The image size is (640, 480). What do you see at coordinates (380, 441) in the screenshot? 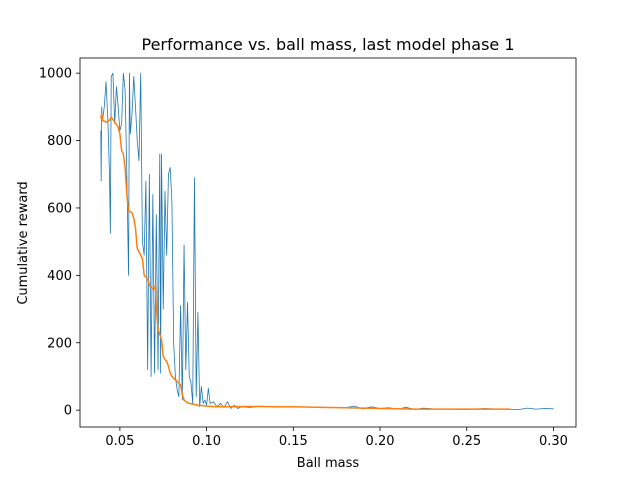
I see `x-tick-label: 0.20` at bounding box center [380, 441].